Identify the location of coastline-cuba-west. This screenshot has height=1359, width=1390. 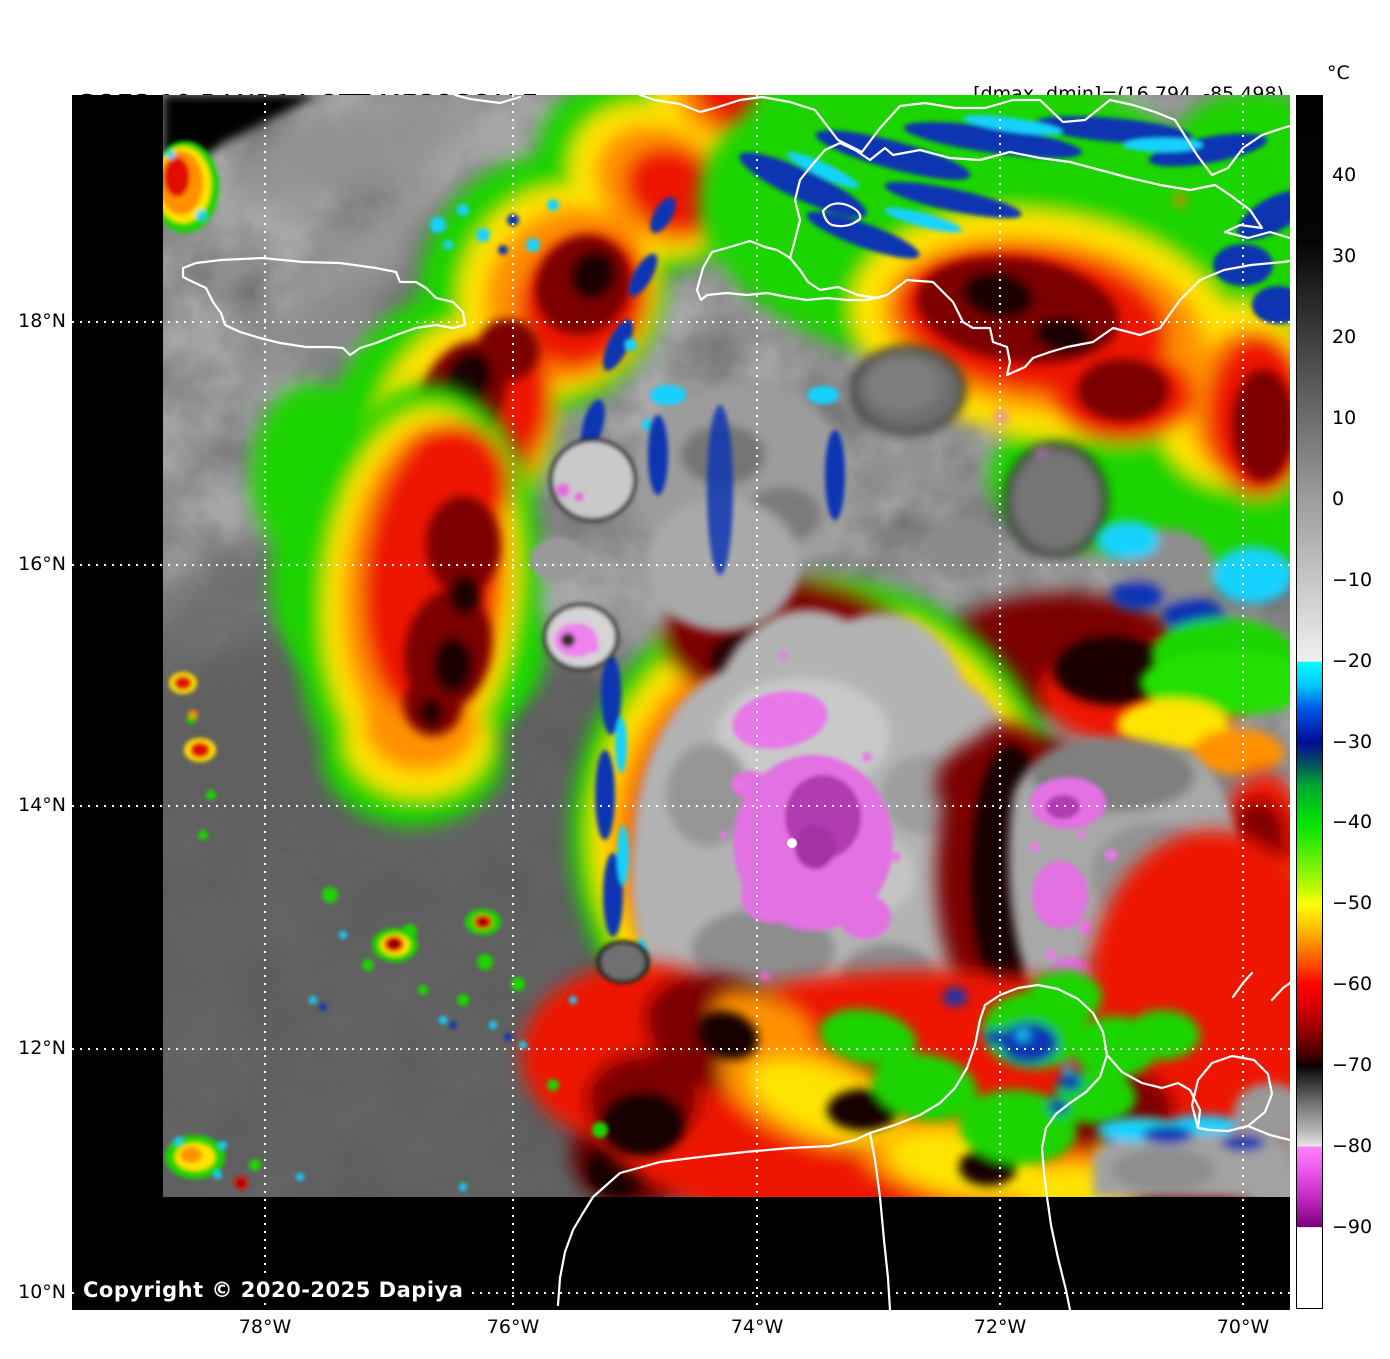
(487, 100).